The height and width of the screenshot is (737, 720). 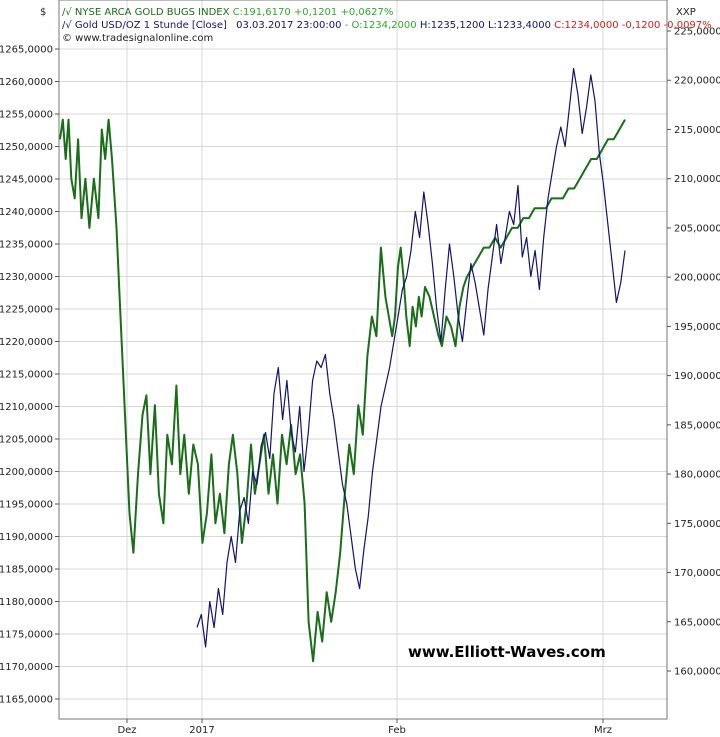 What do you see at coordinates (26, 245) in the screenshot?
I see `left-tick-label: 1235,0000` at bounding box center [26, 245].